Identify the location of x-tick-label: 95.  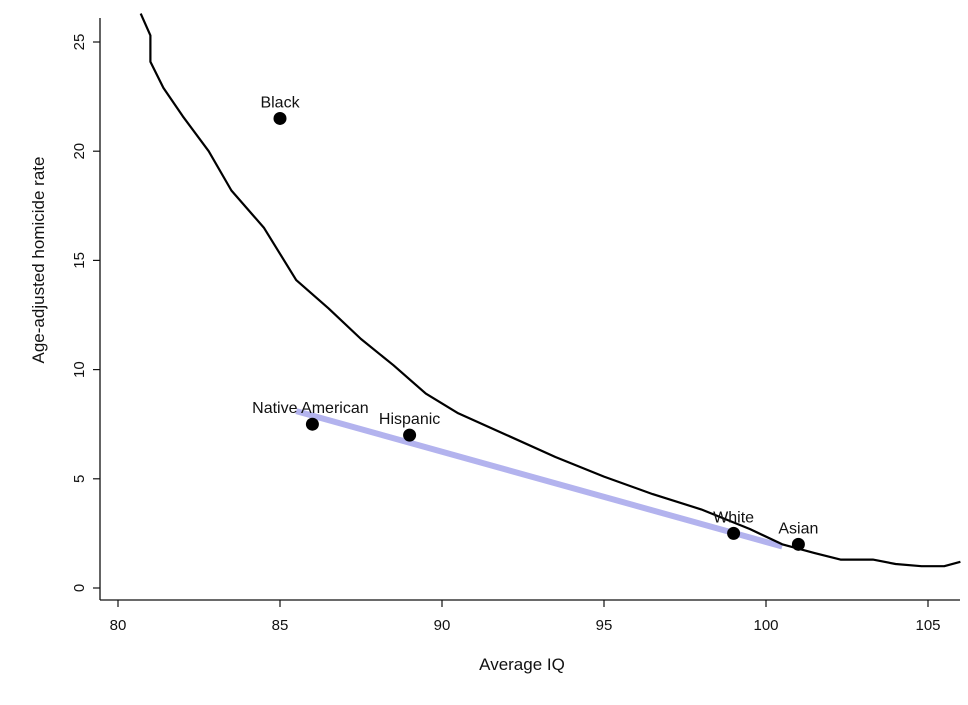
(604, 625).